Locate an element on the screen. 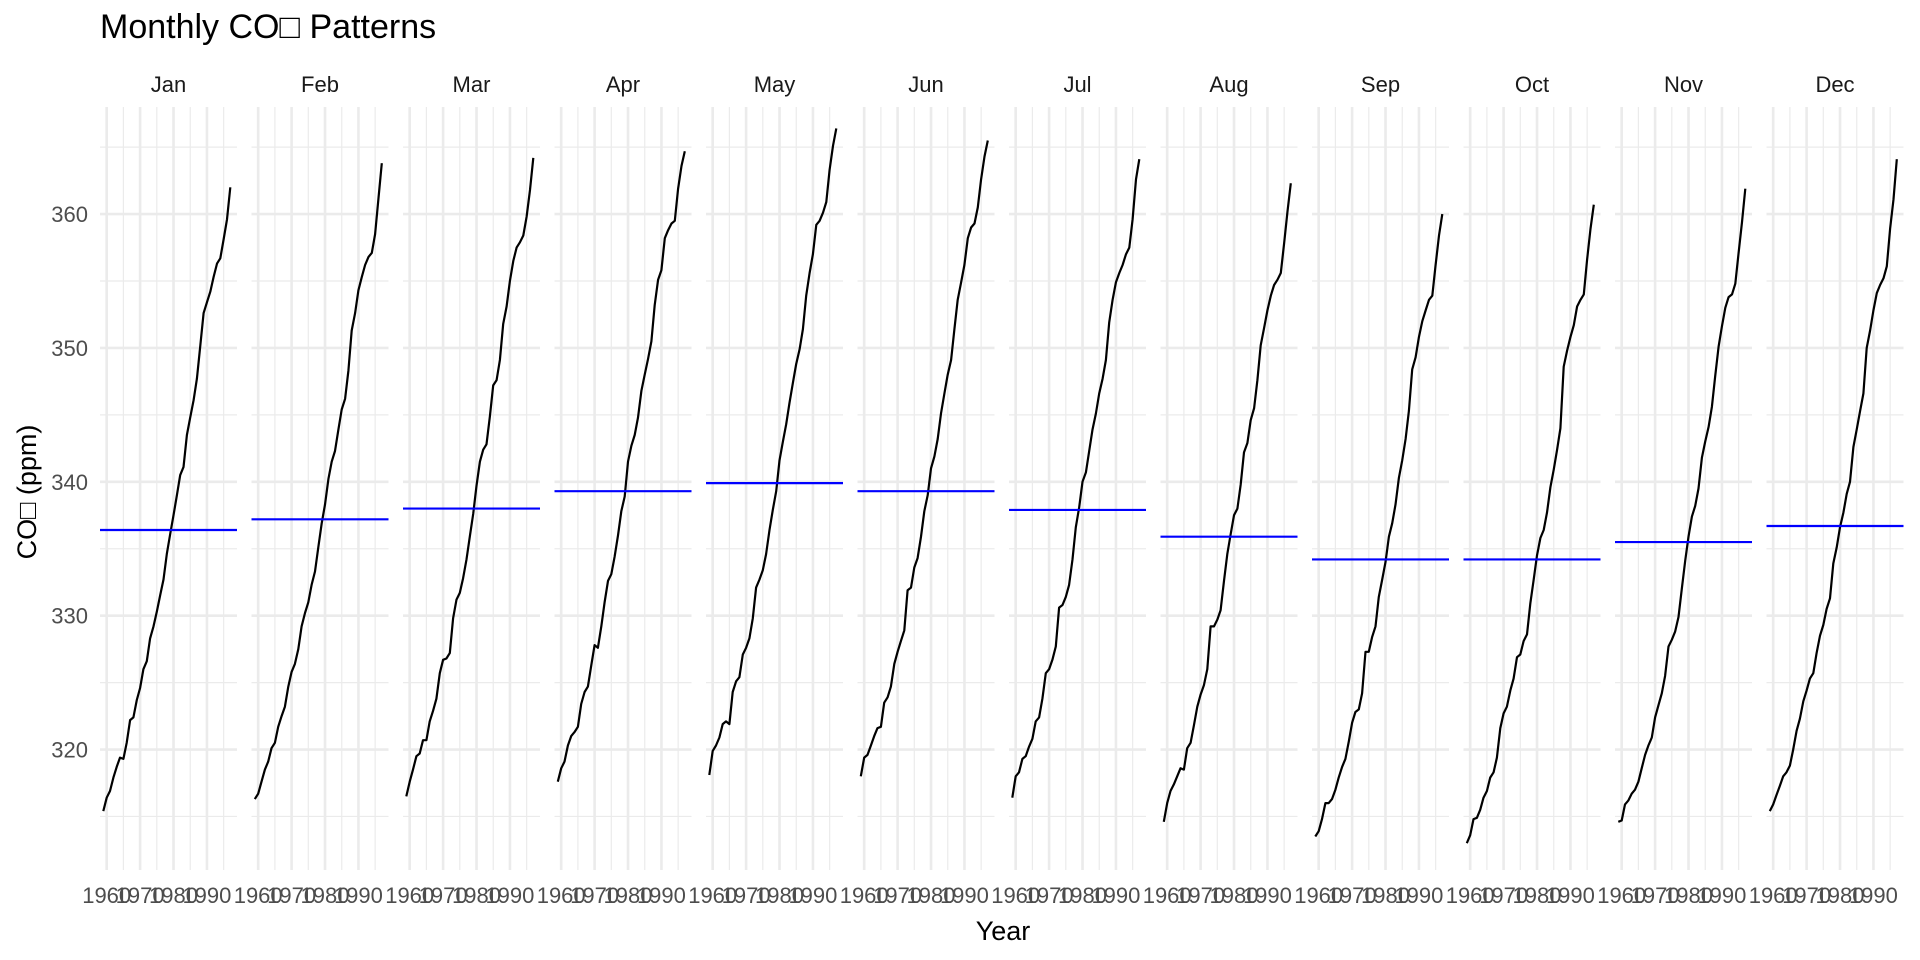 The image size is (1920, 960). facet-strip-label: Oct is located at coordinates (1532, 84).